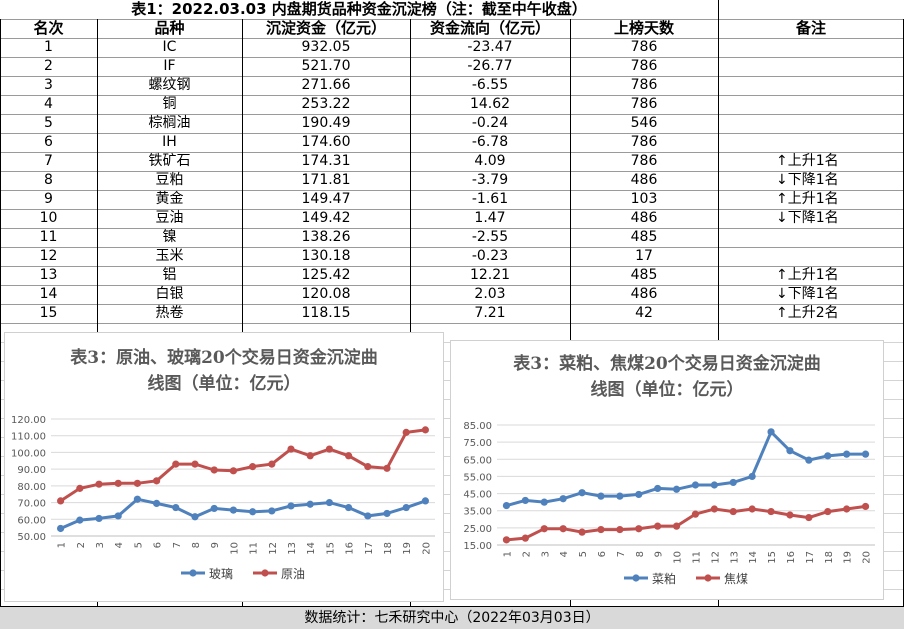 Image resolution: width=904 pixels, height=629 pixels. Describe the element at coordinates (326, 294) in the screenshot. I see `table-cell: 120.08` at that location.